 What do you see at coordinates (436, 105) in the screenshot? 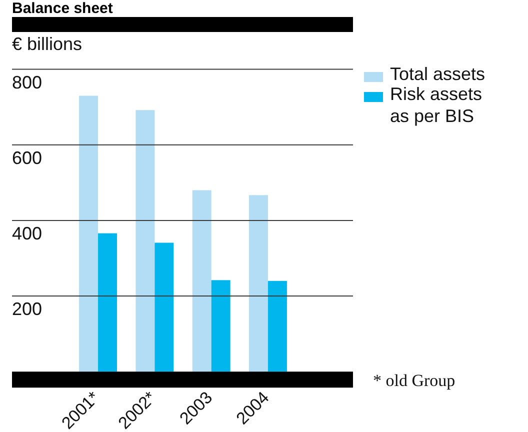
I see `legend-label: Risk assets as per BIS` at bounding box center [436, 105].